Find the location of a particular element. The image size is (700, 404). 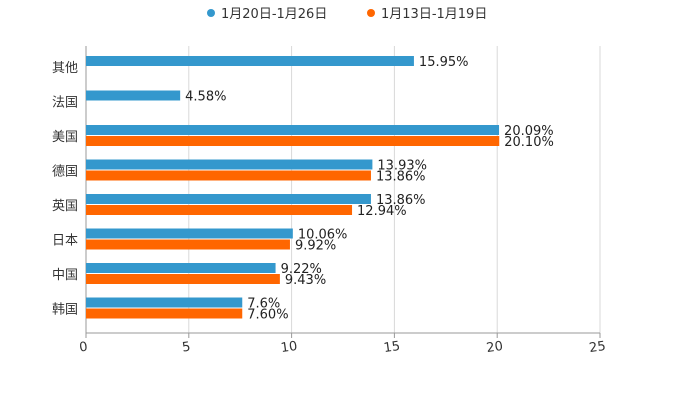

x-tick-label: 25 is located at coordinates (597, 347).